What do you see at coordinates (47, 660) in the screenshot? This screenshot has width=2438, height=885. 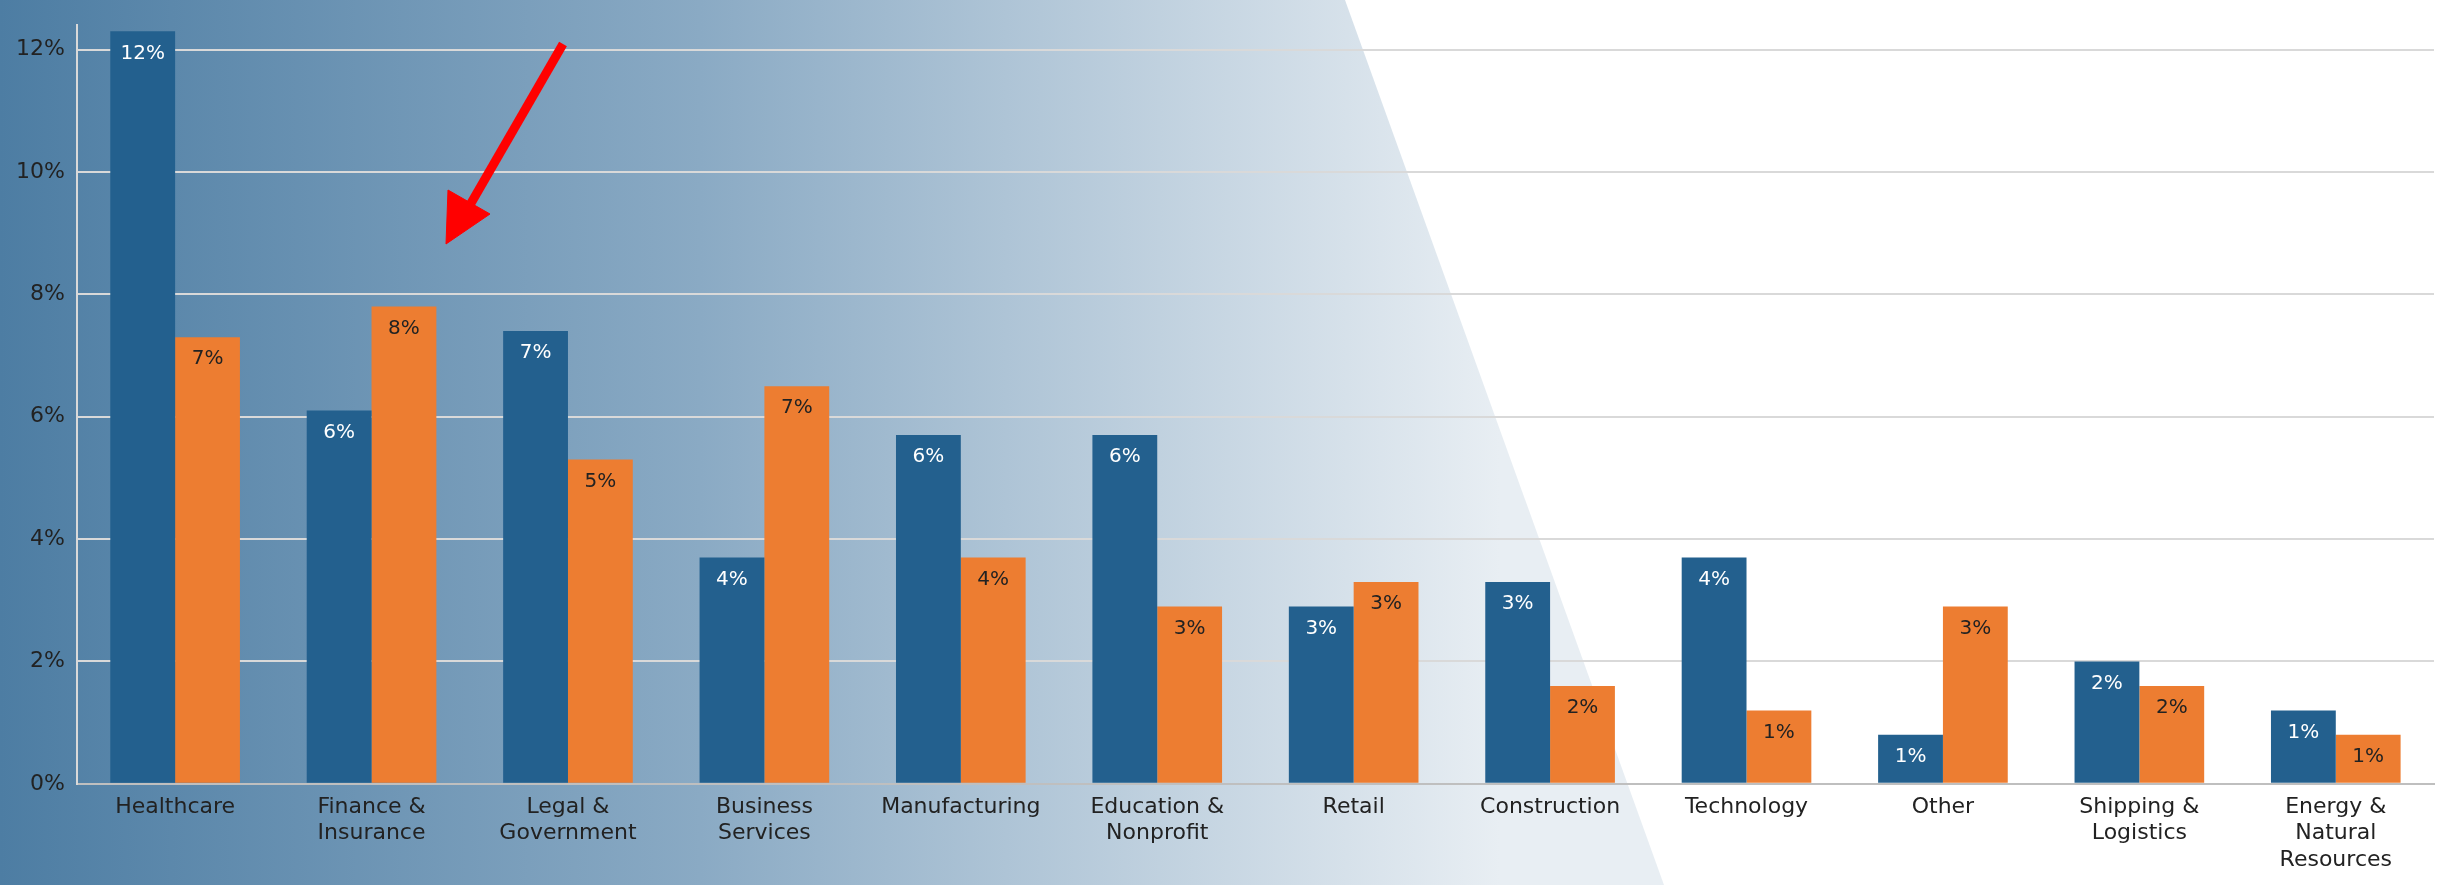 I see `y-tick-label: 2%` at bounding box center [47, 660].